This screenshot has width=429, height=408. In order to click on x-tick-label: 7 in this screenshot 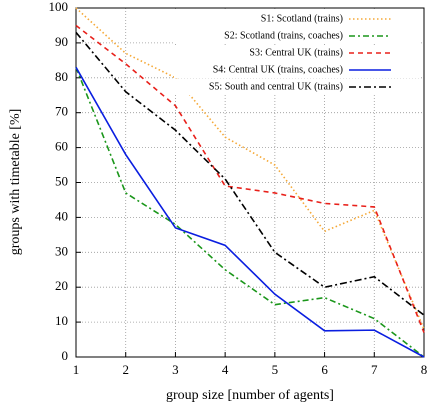, I will do `click(374, 369)`.